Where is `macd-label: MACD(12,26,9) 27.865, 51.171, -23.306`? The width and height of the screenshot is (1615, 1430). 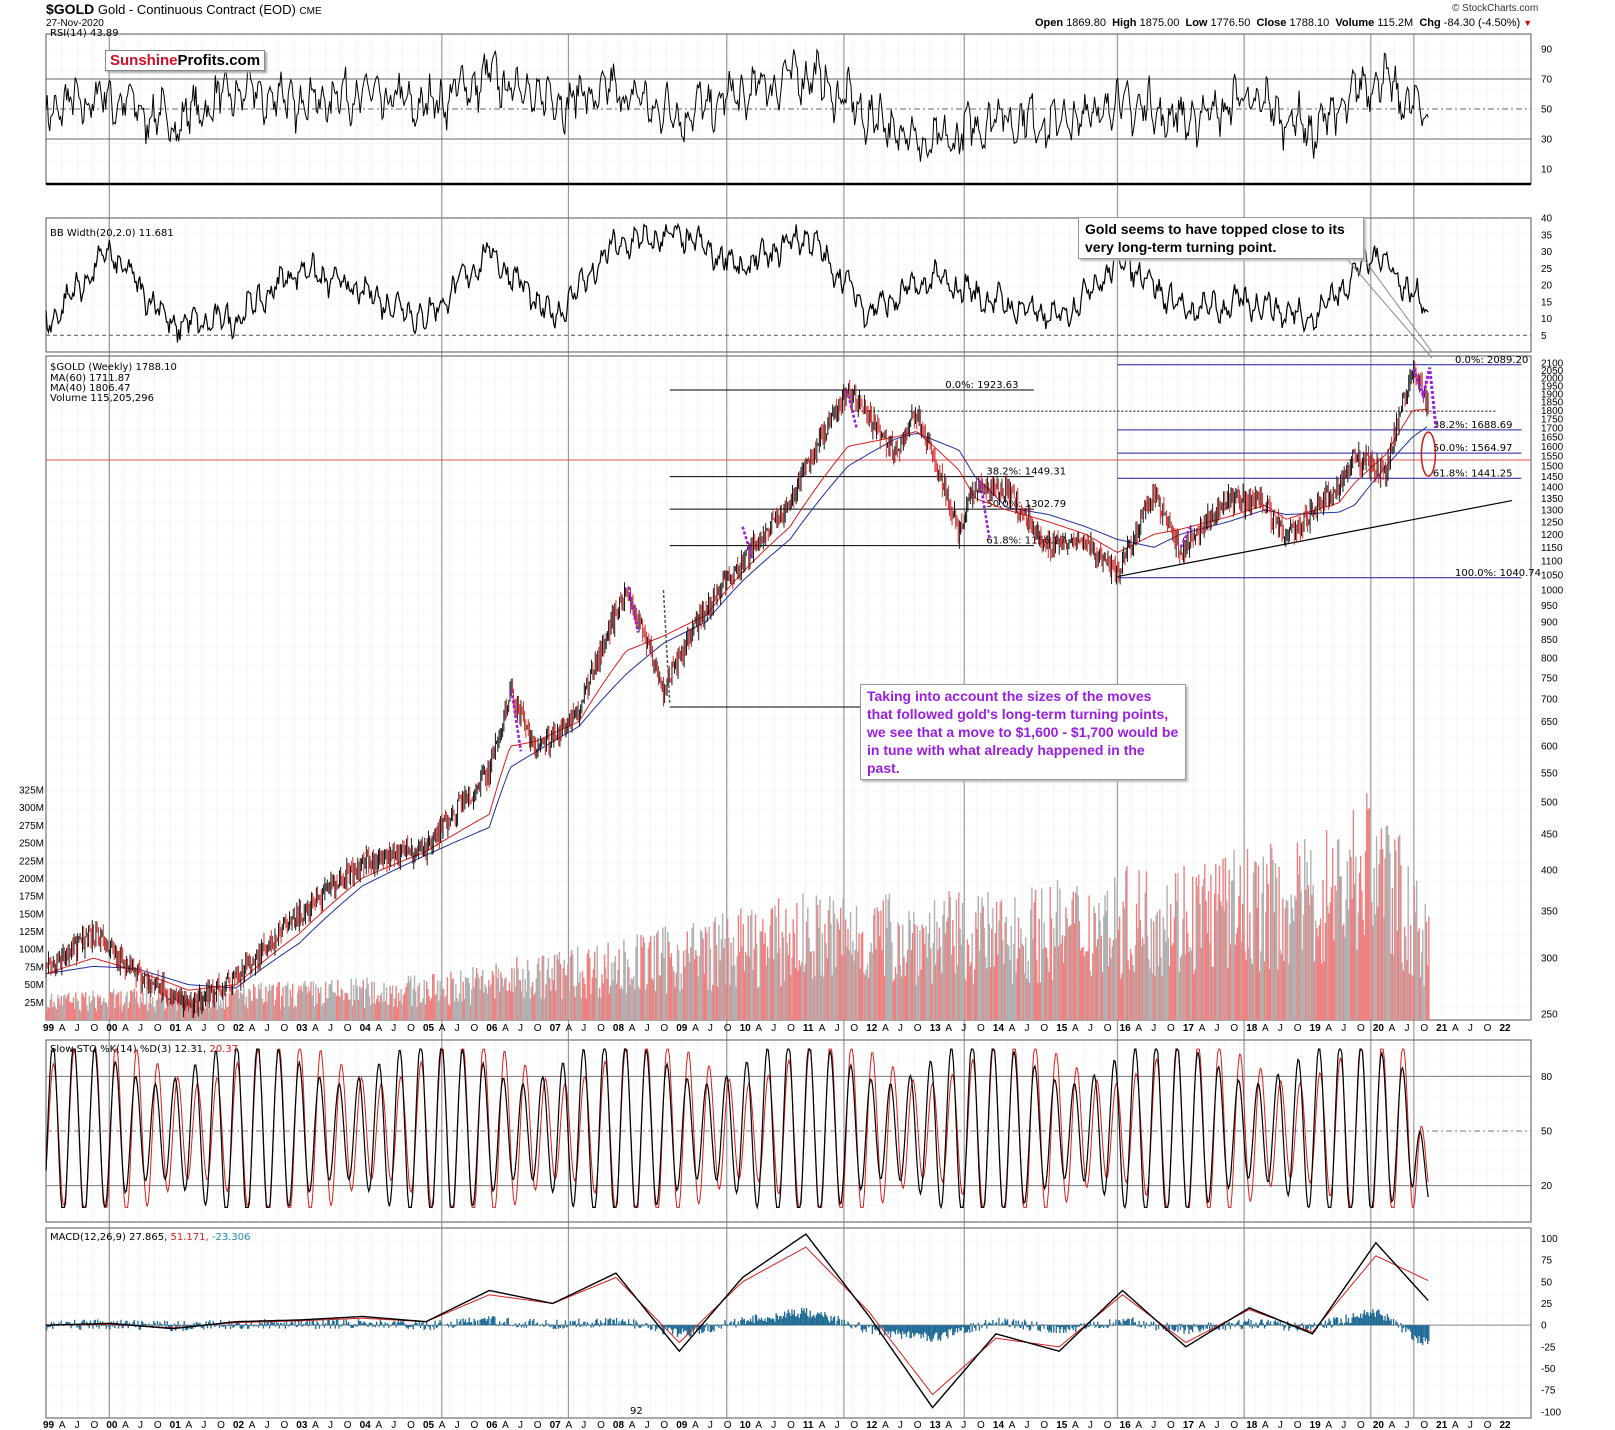 macd-label: MACD(12,26,9) 27.865, 51.171, -23.306 is located at coordinates (150, 1237).